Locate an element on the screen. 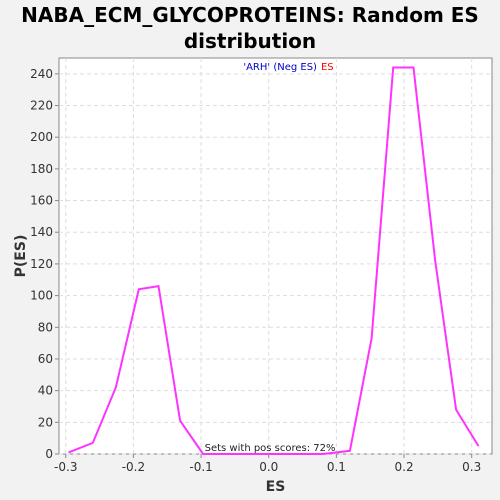 This screenshot has height=500, width=500. legend: 'ARH' (Neg ES) ES is located at coordinates (288, 67).